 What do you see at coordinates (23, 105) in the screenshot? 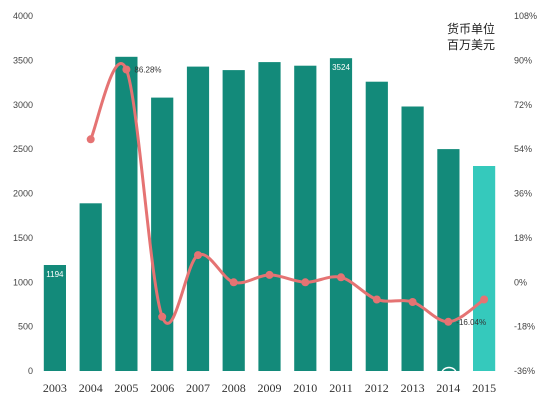
I see `left-tick-3000: 3000` at bounding box center [23, 105].